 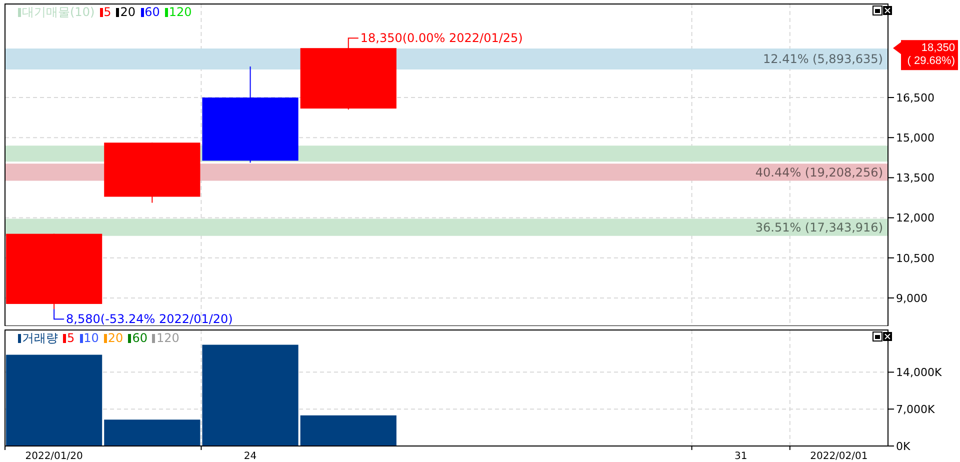 I want to click on band-label: 36.51% (17,343,916), so click(x=819, y=227).